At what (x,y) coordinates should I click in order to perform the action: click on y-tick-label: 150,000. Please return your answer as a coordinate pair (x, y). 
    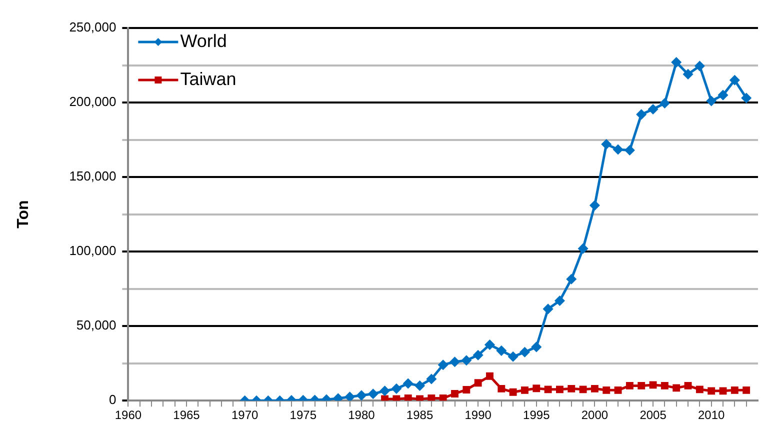
    Looking at the image, I should click on (92, 176).